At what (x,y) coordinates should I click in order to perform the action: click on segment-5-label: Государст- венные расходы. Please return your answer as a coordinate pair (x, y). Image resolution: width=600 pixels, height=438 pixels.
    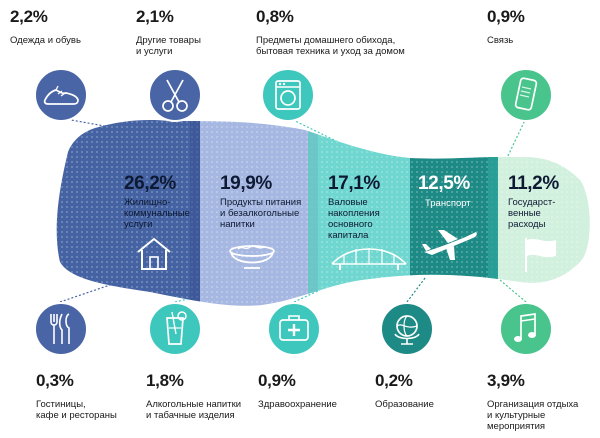
    Looking at the image, I should click on (532, 213).